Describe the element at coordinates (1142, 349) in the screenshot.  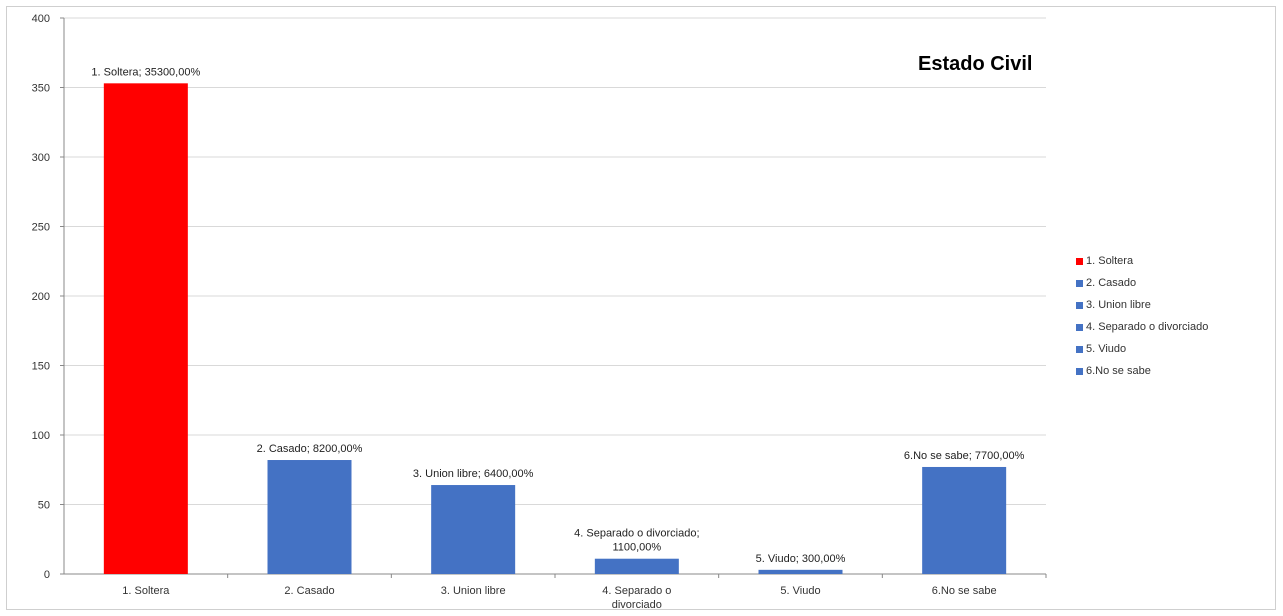
I see `legend-item: 5. Viudo` at that location.